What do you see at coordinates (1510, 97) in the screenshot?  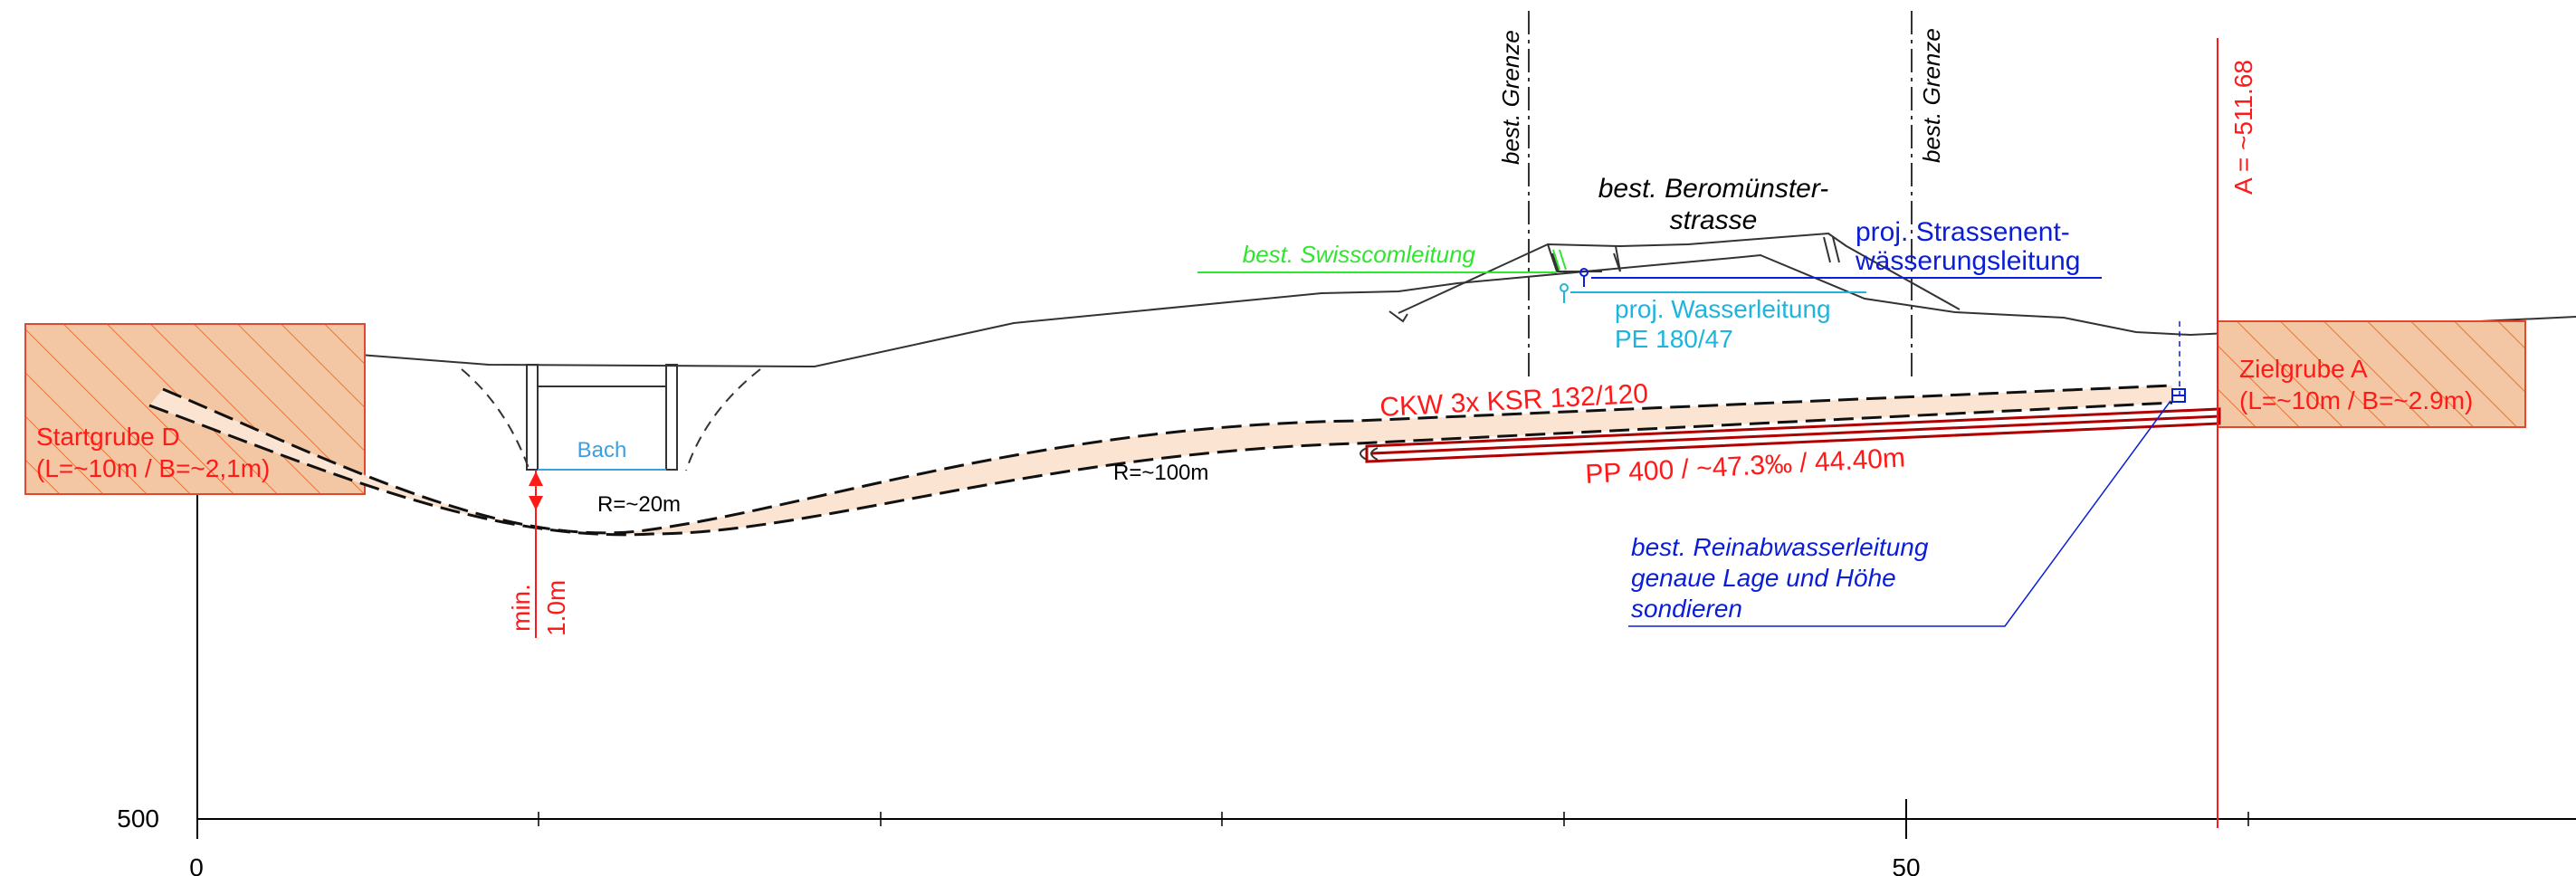 I see `grenze-label-left: best. Grenze` at bounding box center [1510, 97].